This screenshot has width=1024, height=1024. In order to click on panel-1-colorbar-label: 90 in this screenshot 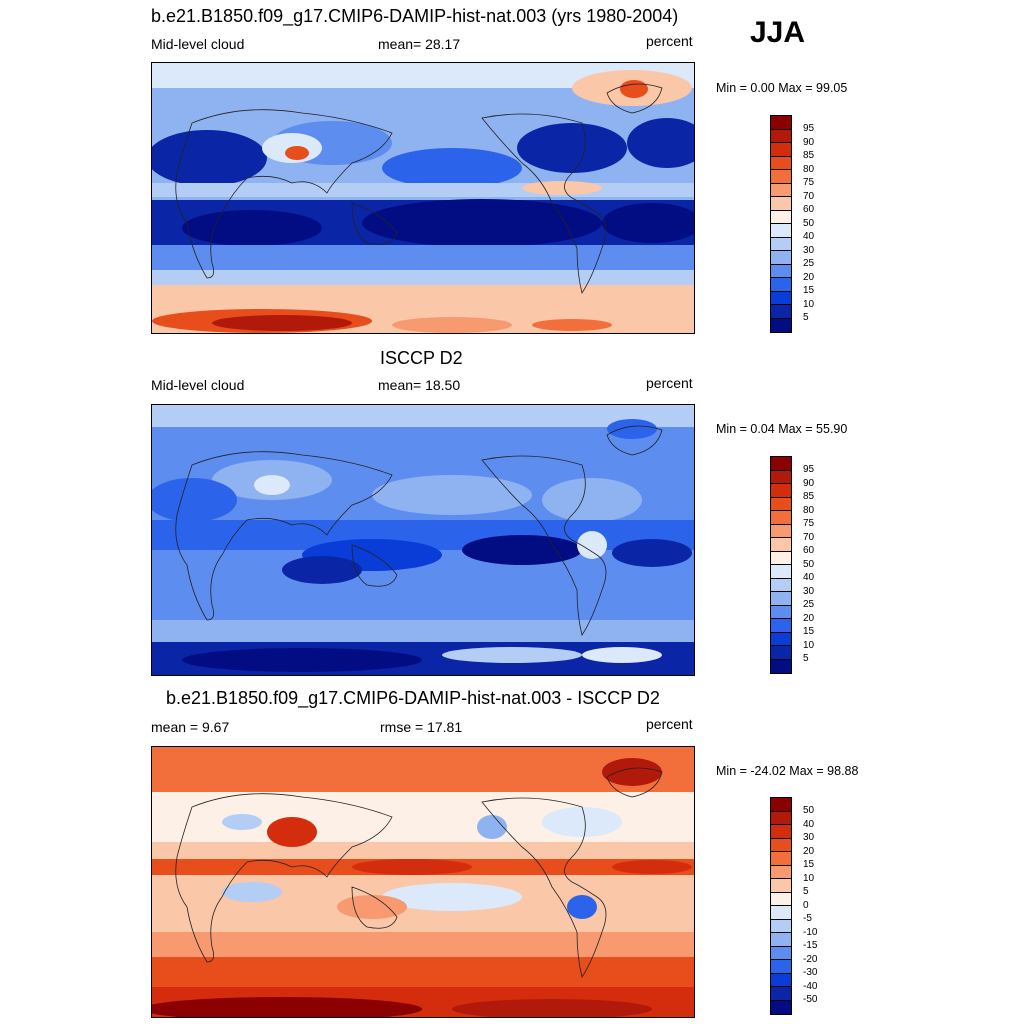, I will do `click(809, 142)`.